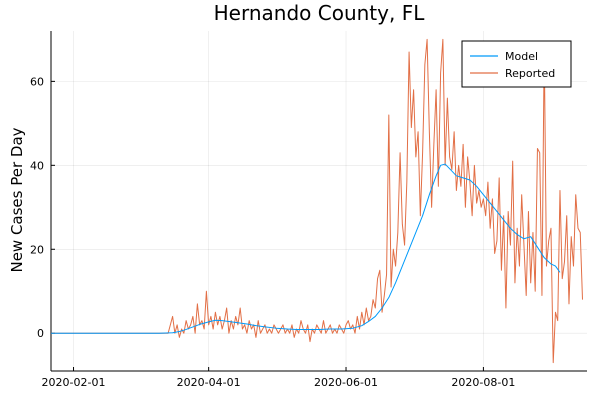  I want to click on y-axis-label: New Cases Per Day, so click(17, 199).